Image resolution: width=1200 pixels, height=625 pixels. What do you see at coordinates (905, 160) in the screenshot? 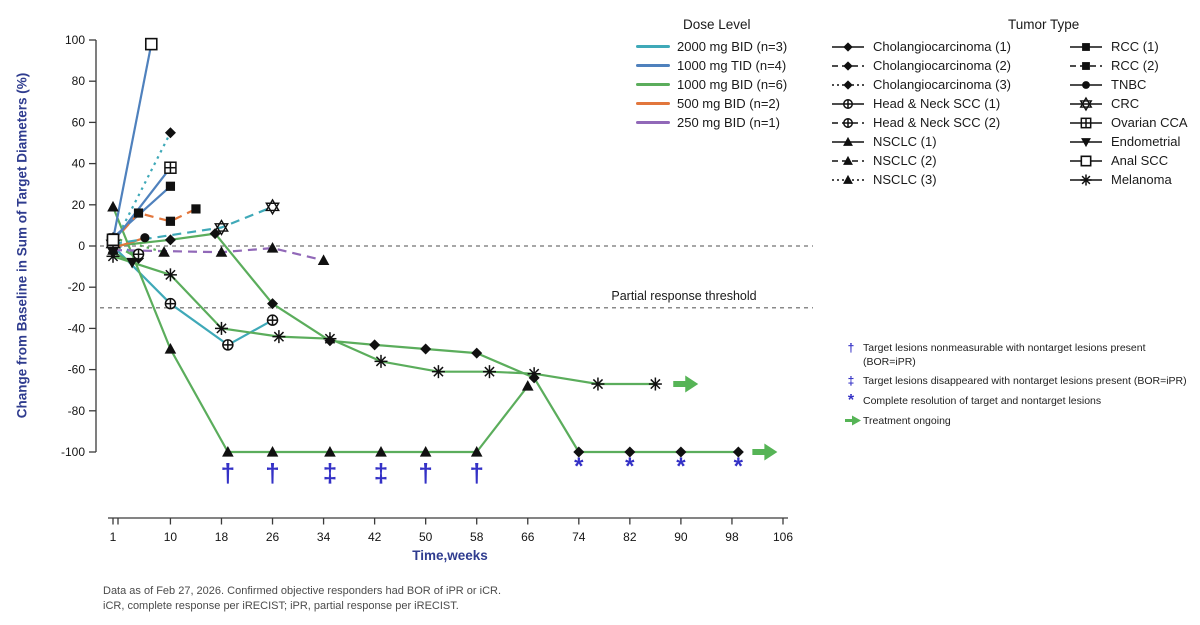
I see `legend-tumor-label: NSCLC (2)` at bounding box center [905, 160].